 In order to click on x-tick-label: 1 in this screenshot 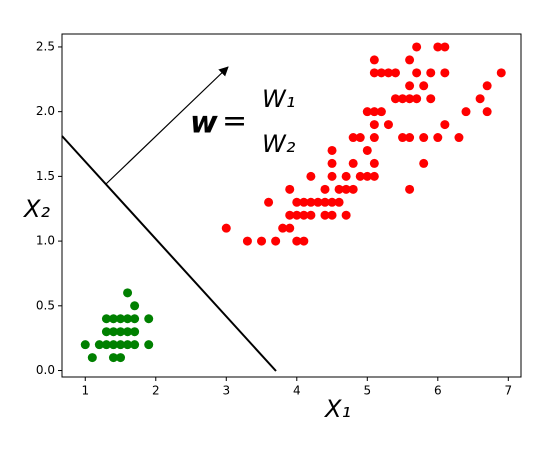, I will do `click(85, 391)`.